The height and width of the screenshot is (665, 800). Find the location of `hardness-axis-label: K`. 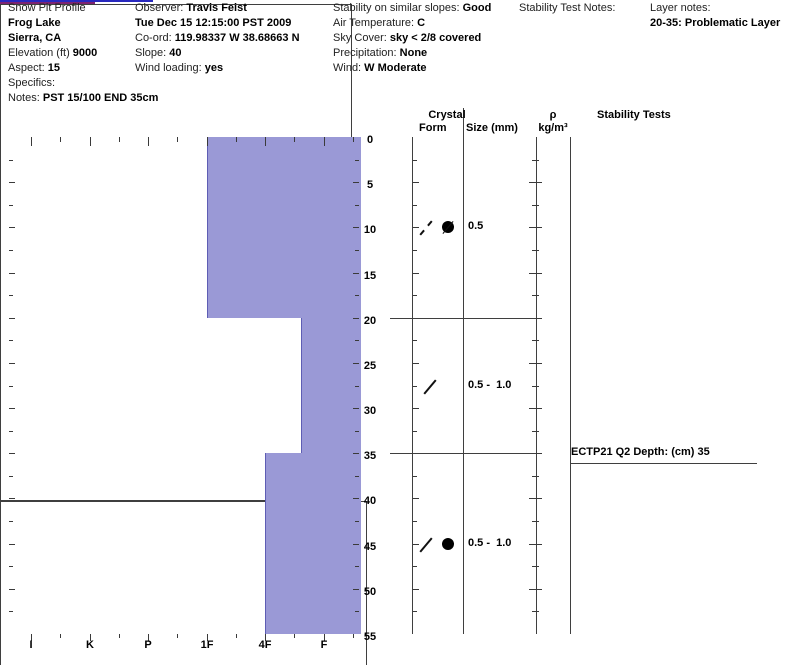

hardness-axis-label: K is located at coordinates (90, 645).